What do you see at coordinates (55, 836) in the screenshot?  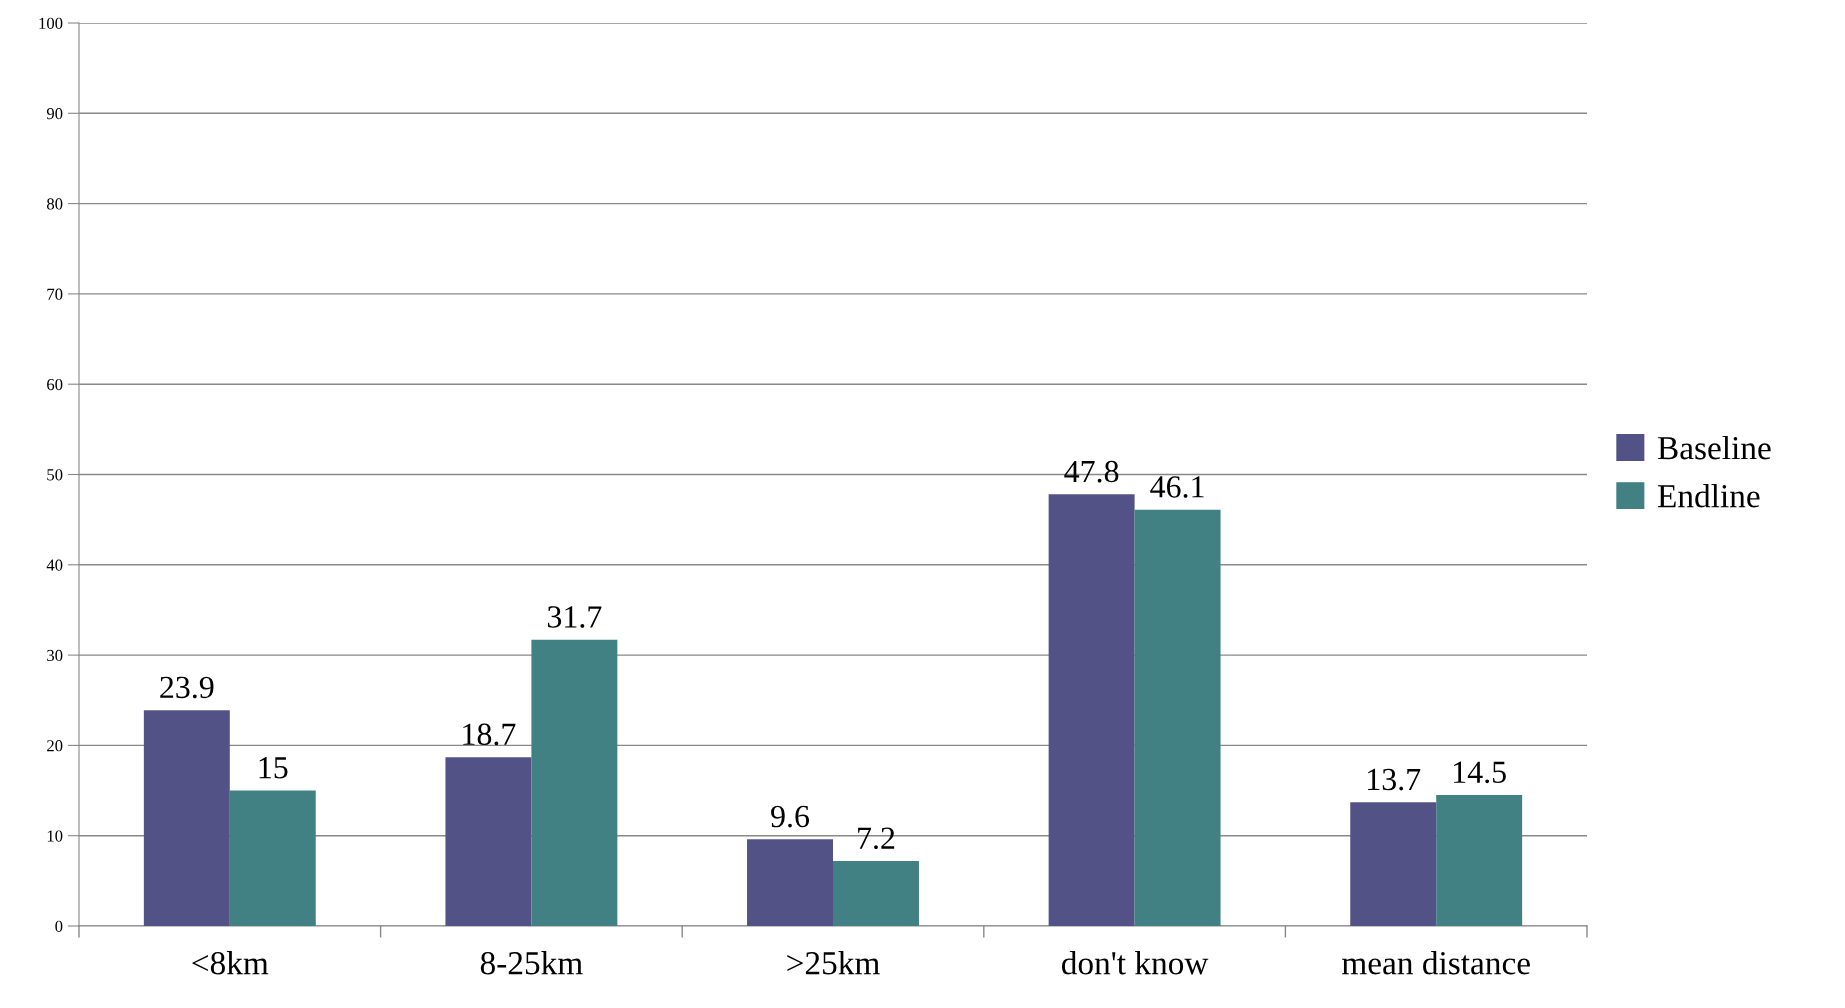 I see `y-tick-label: 10` at bounding box center [55, 836].